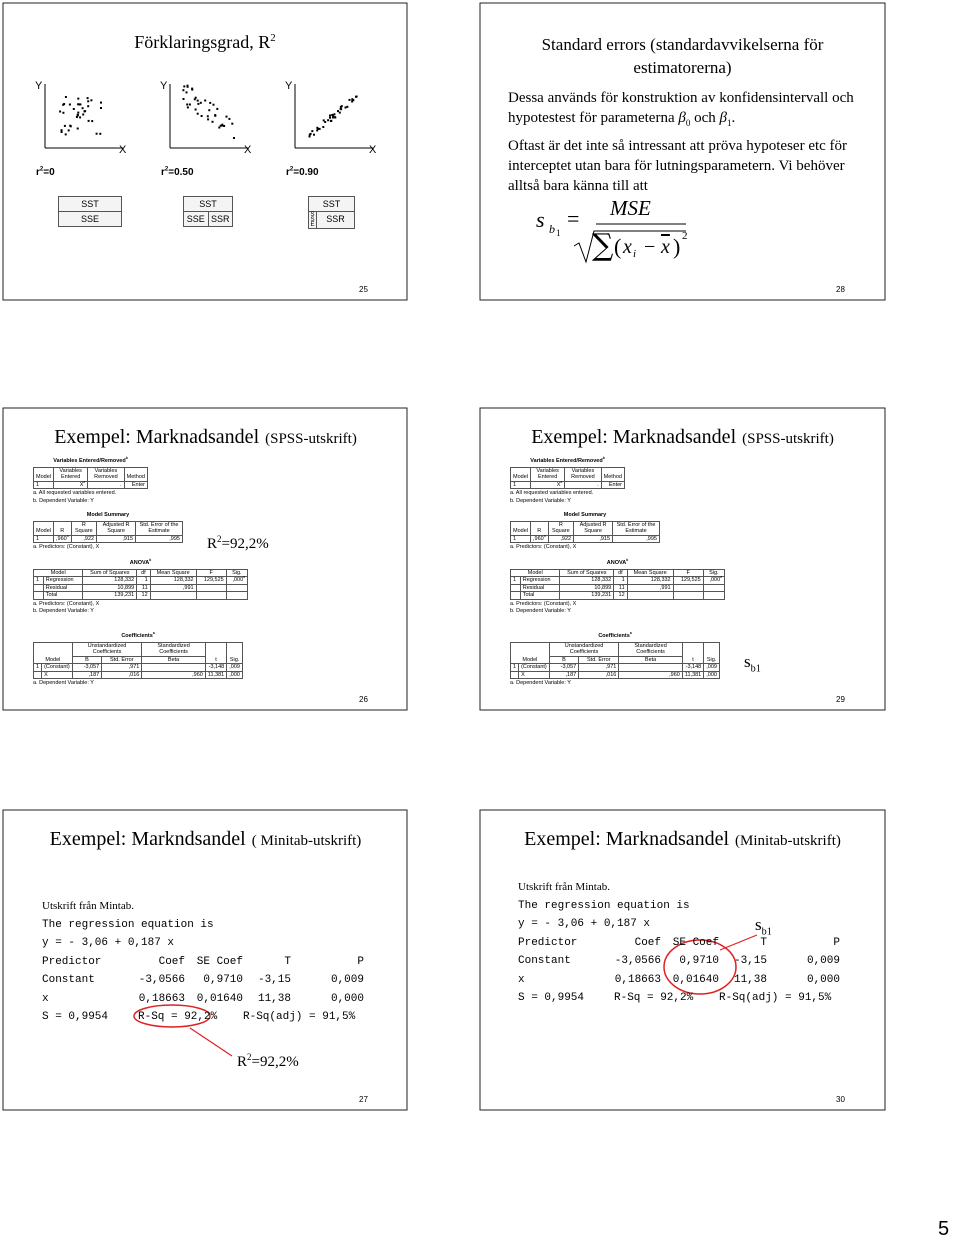  Describe the element at coordinates (136, 484) in the screenshot. I see `data-cell: Enter` at that location.